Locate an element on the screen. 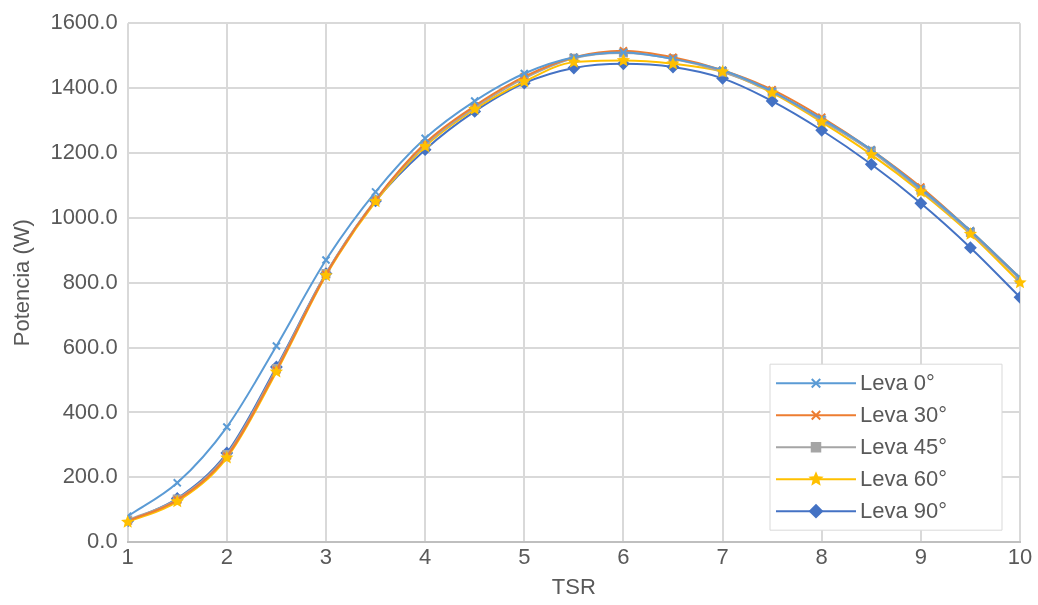 The width and height of the screenshot is (1038, 605). y-axis-title: Potencia (W) is located at coordinates (22, 283).